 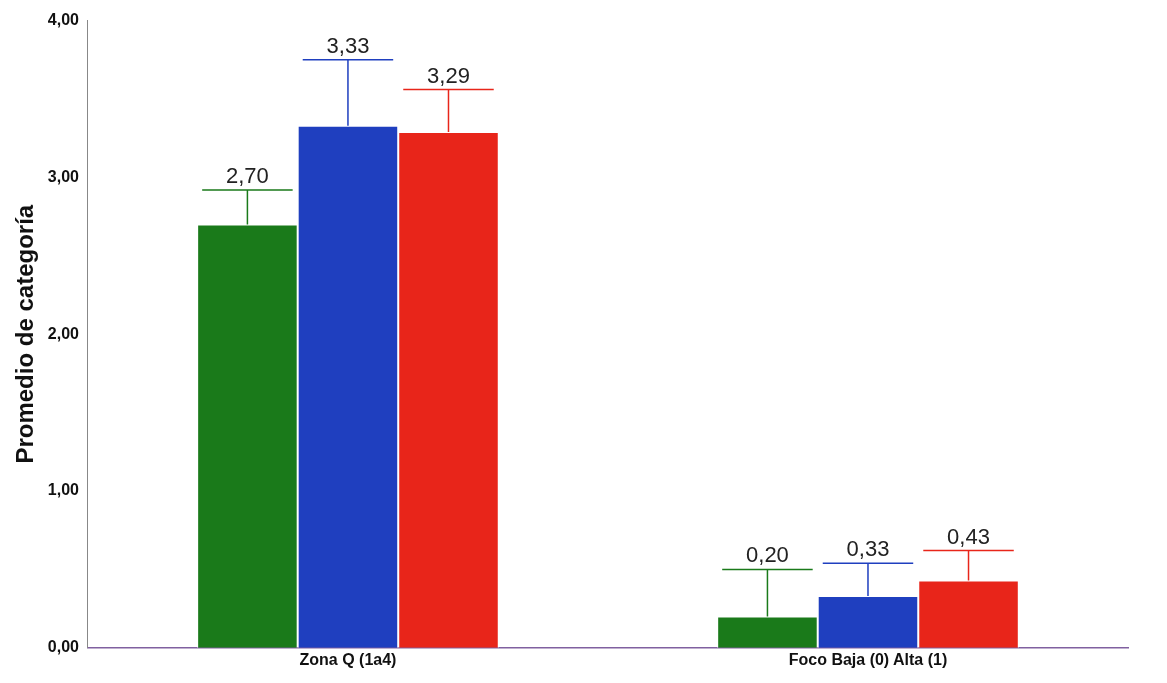 I want to click on data-label: 3,33, so click(x=348, y=45).